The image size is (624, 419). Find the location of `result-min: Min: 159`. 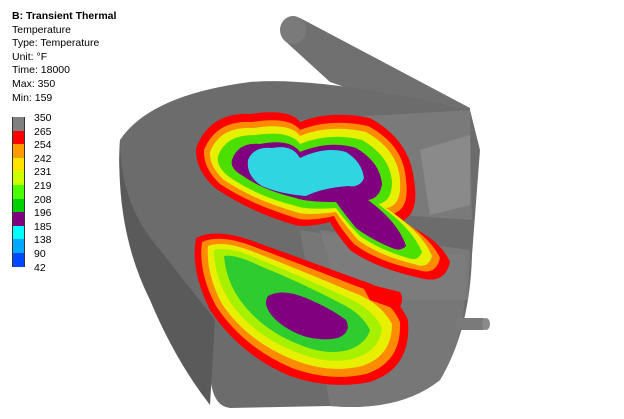

result-min: Min: 159 is located at coordinates (32, 97).